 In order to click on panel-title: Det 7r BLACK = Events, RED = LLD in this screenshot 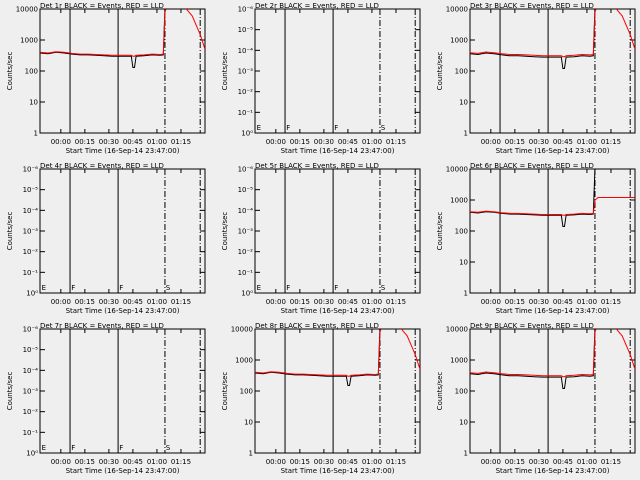, I will do `click(102, 326)`.